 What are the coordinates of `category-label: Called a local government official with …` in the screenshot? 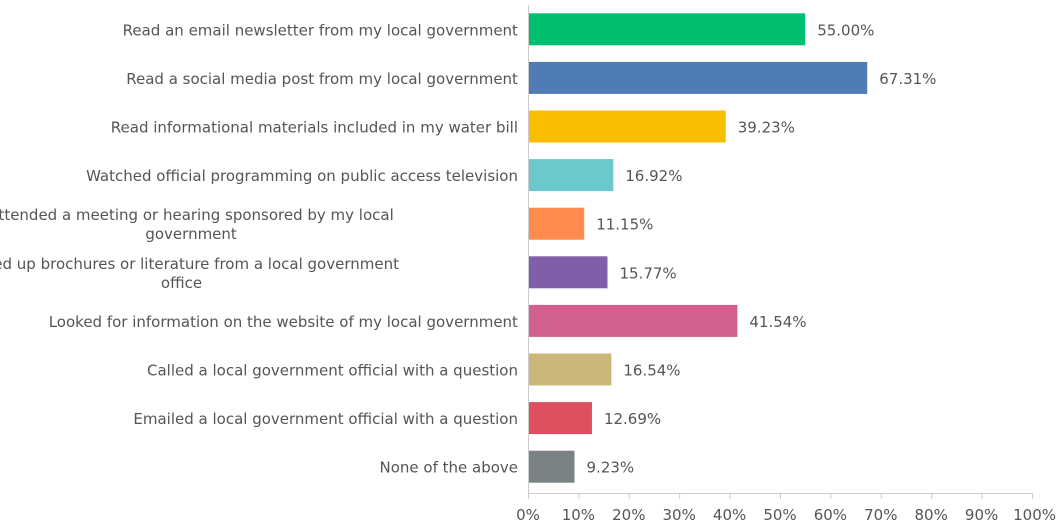 It's located at (332, 371).